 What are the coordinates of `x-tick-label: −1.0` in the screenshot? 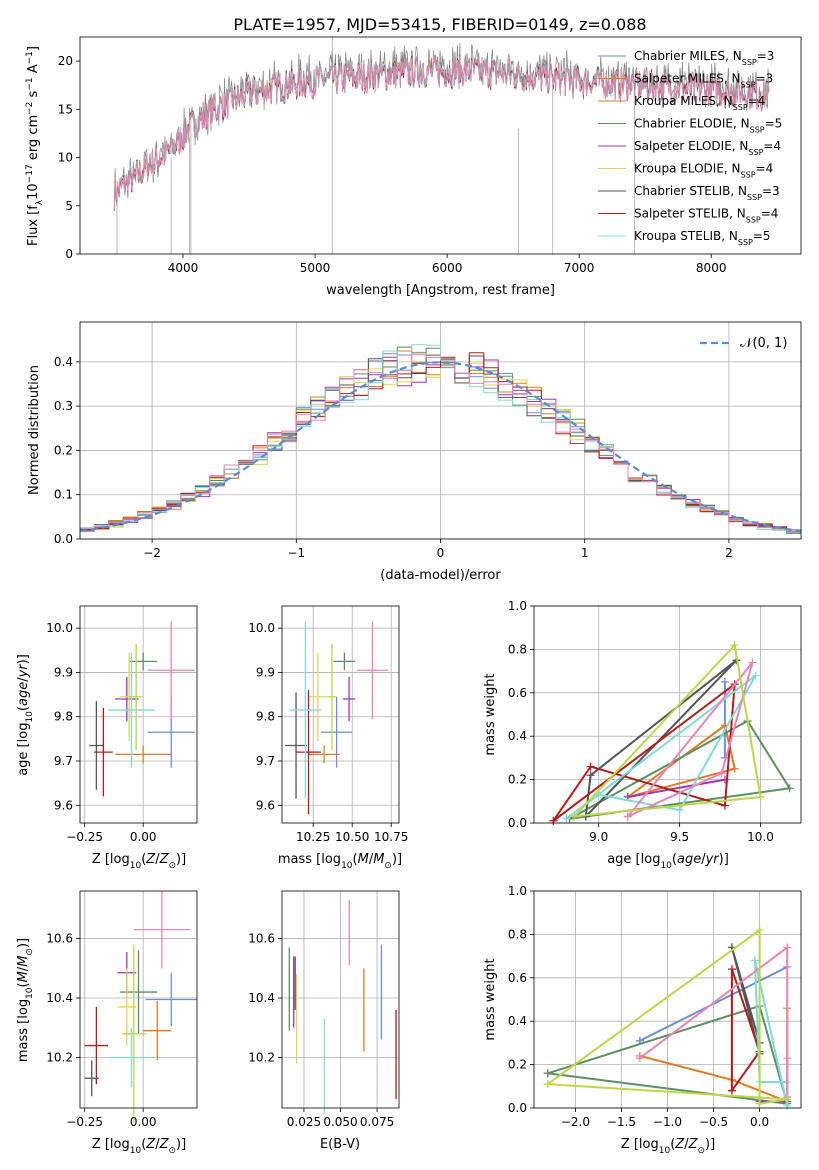 It's located at (667, 1122).